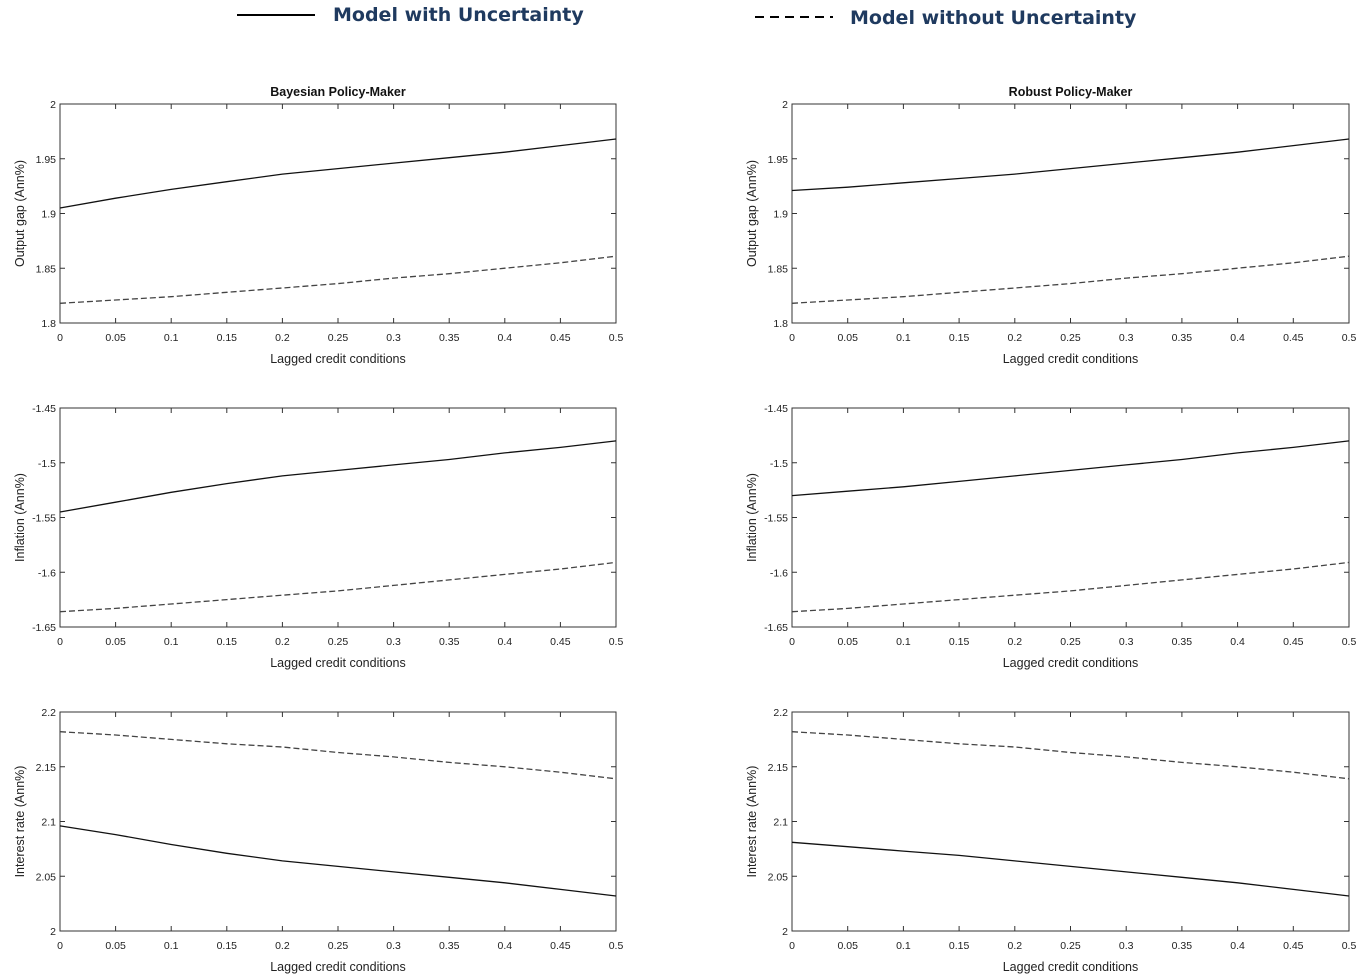  I want to click on y-tick-label: 2.05, so click(778, 877).